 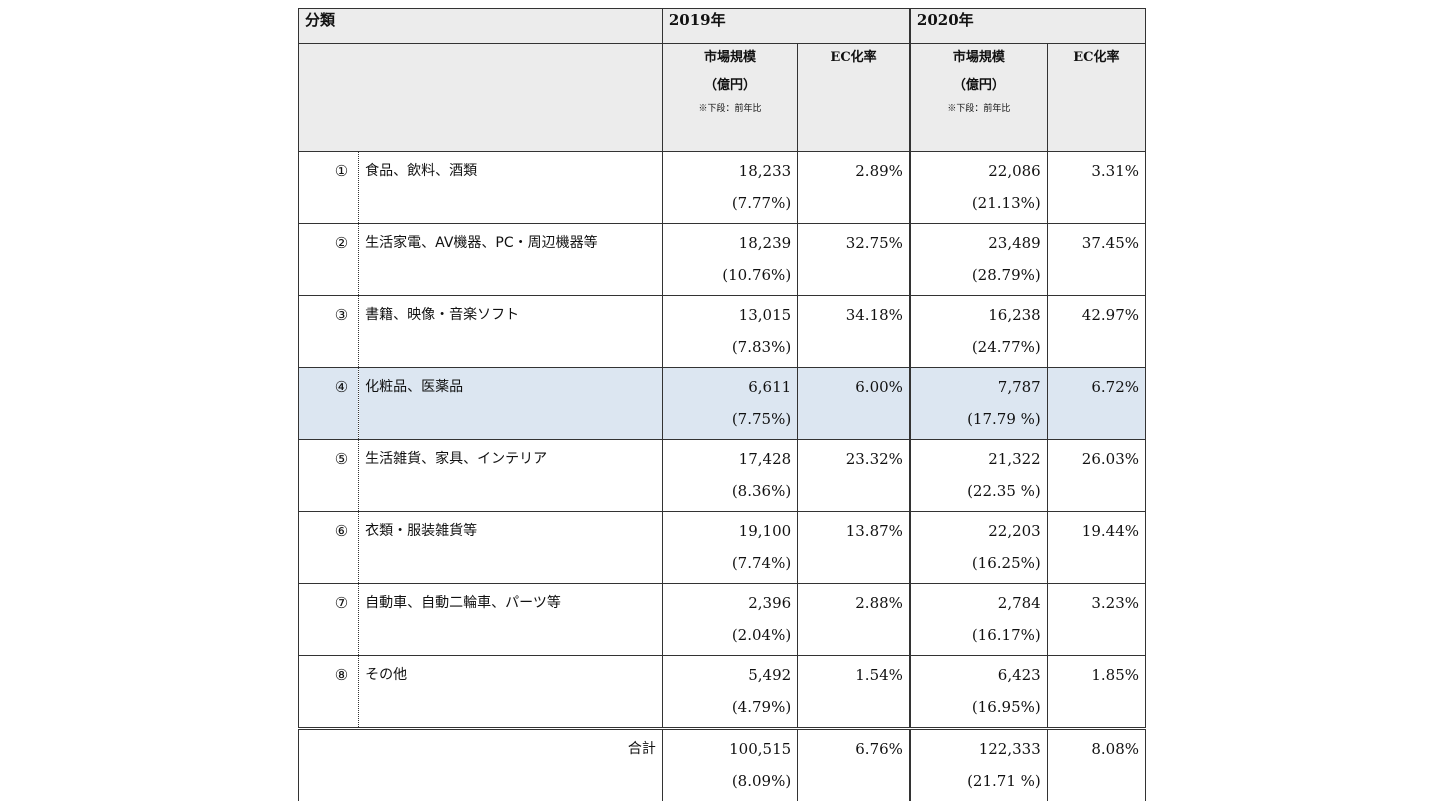 I want to click on market-size-2019-header: 市場規模 （億円） ※下段：前年比, so click(x=730, y=97).